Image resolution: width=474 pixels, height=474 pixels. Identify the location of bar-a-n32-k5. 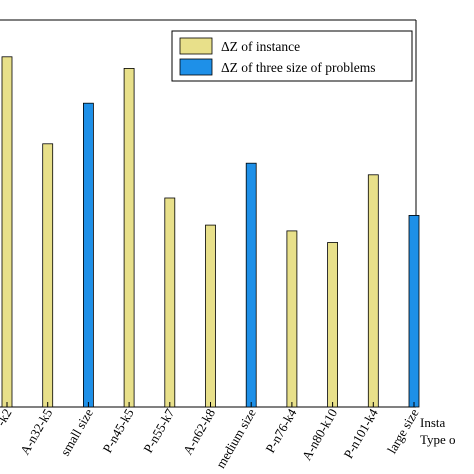
(48, 275).